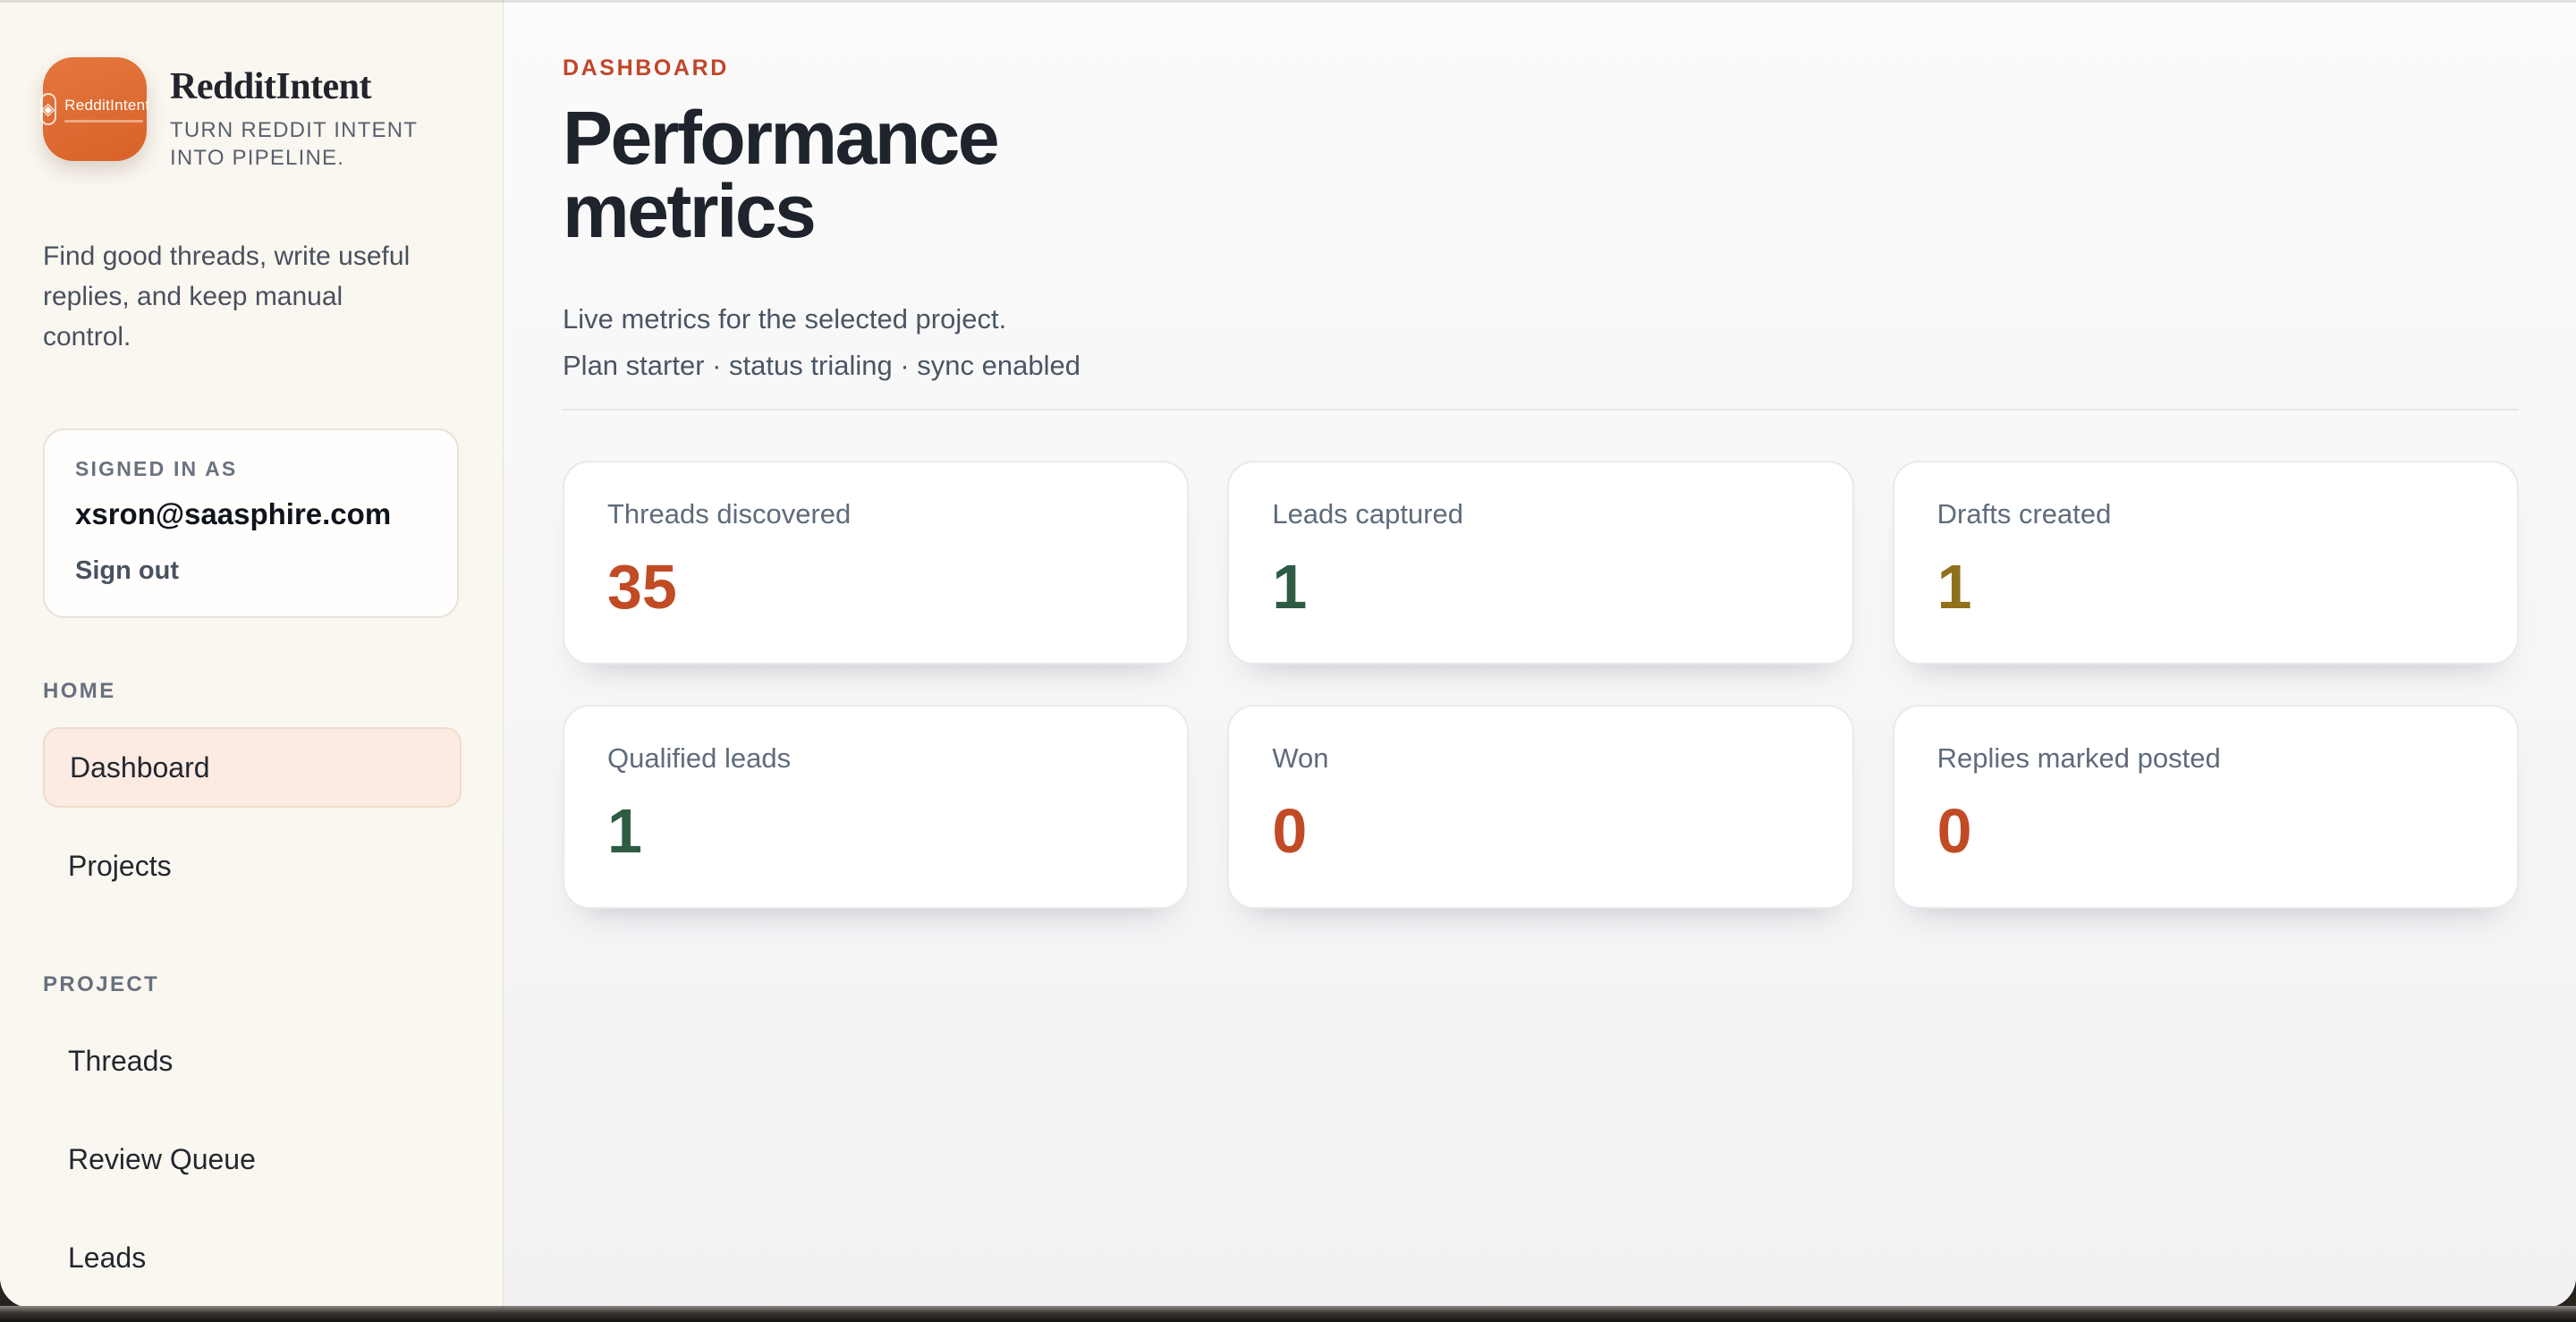 Image resolution: width=2576 pixels, height=1322 pixels. I want to click on brand-tagline: TURN REDDIT INTENT INTO PIPELINE., so click(294, 144).